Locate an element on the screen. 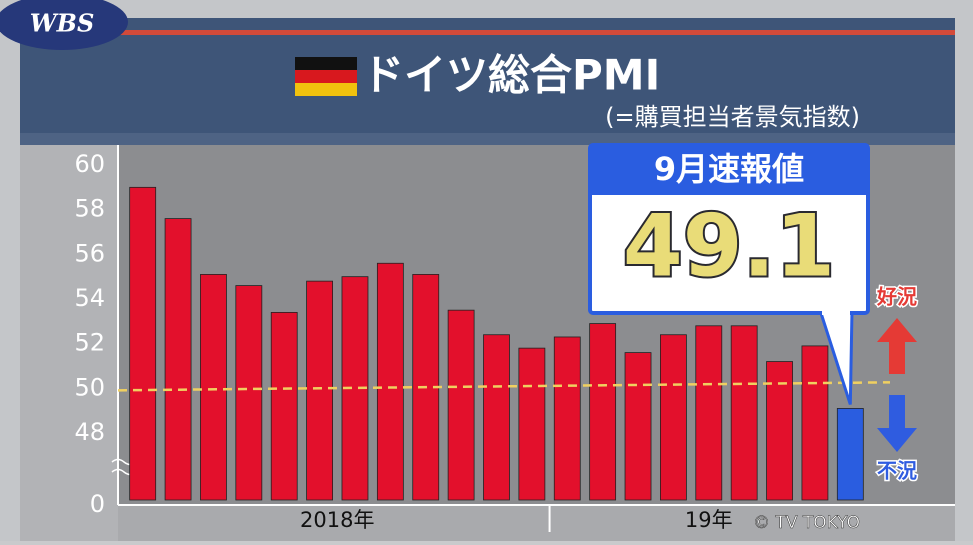 This screenshot has width=973, height=545. x-axis-band is located at coordinates (536, 523).